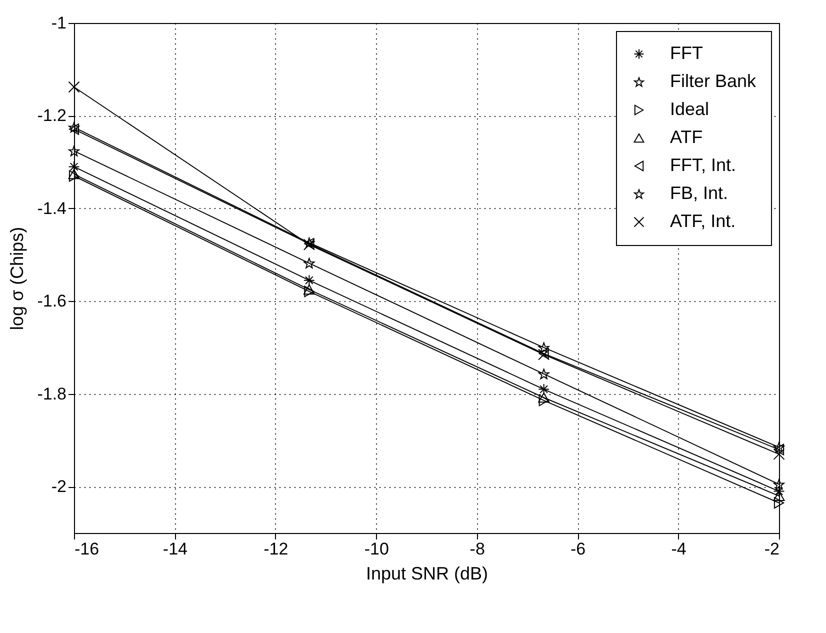  I want to click on x-axis-title: Input SNR (dB), so click(427, 574).